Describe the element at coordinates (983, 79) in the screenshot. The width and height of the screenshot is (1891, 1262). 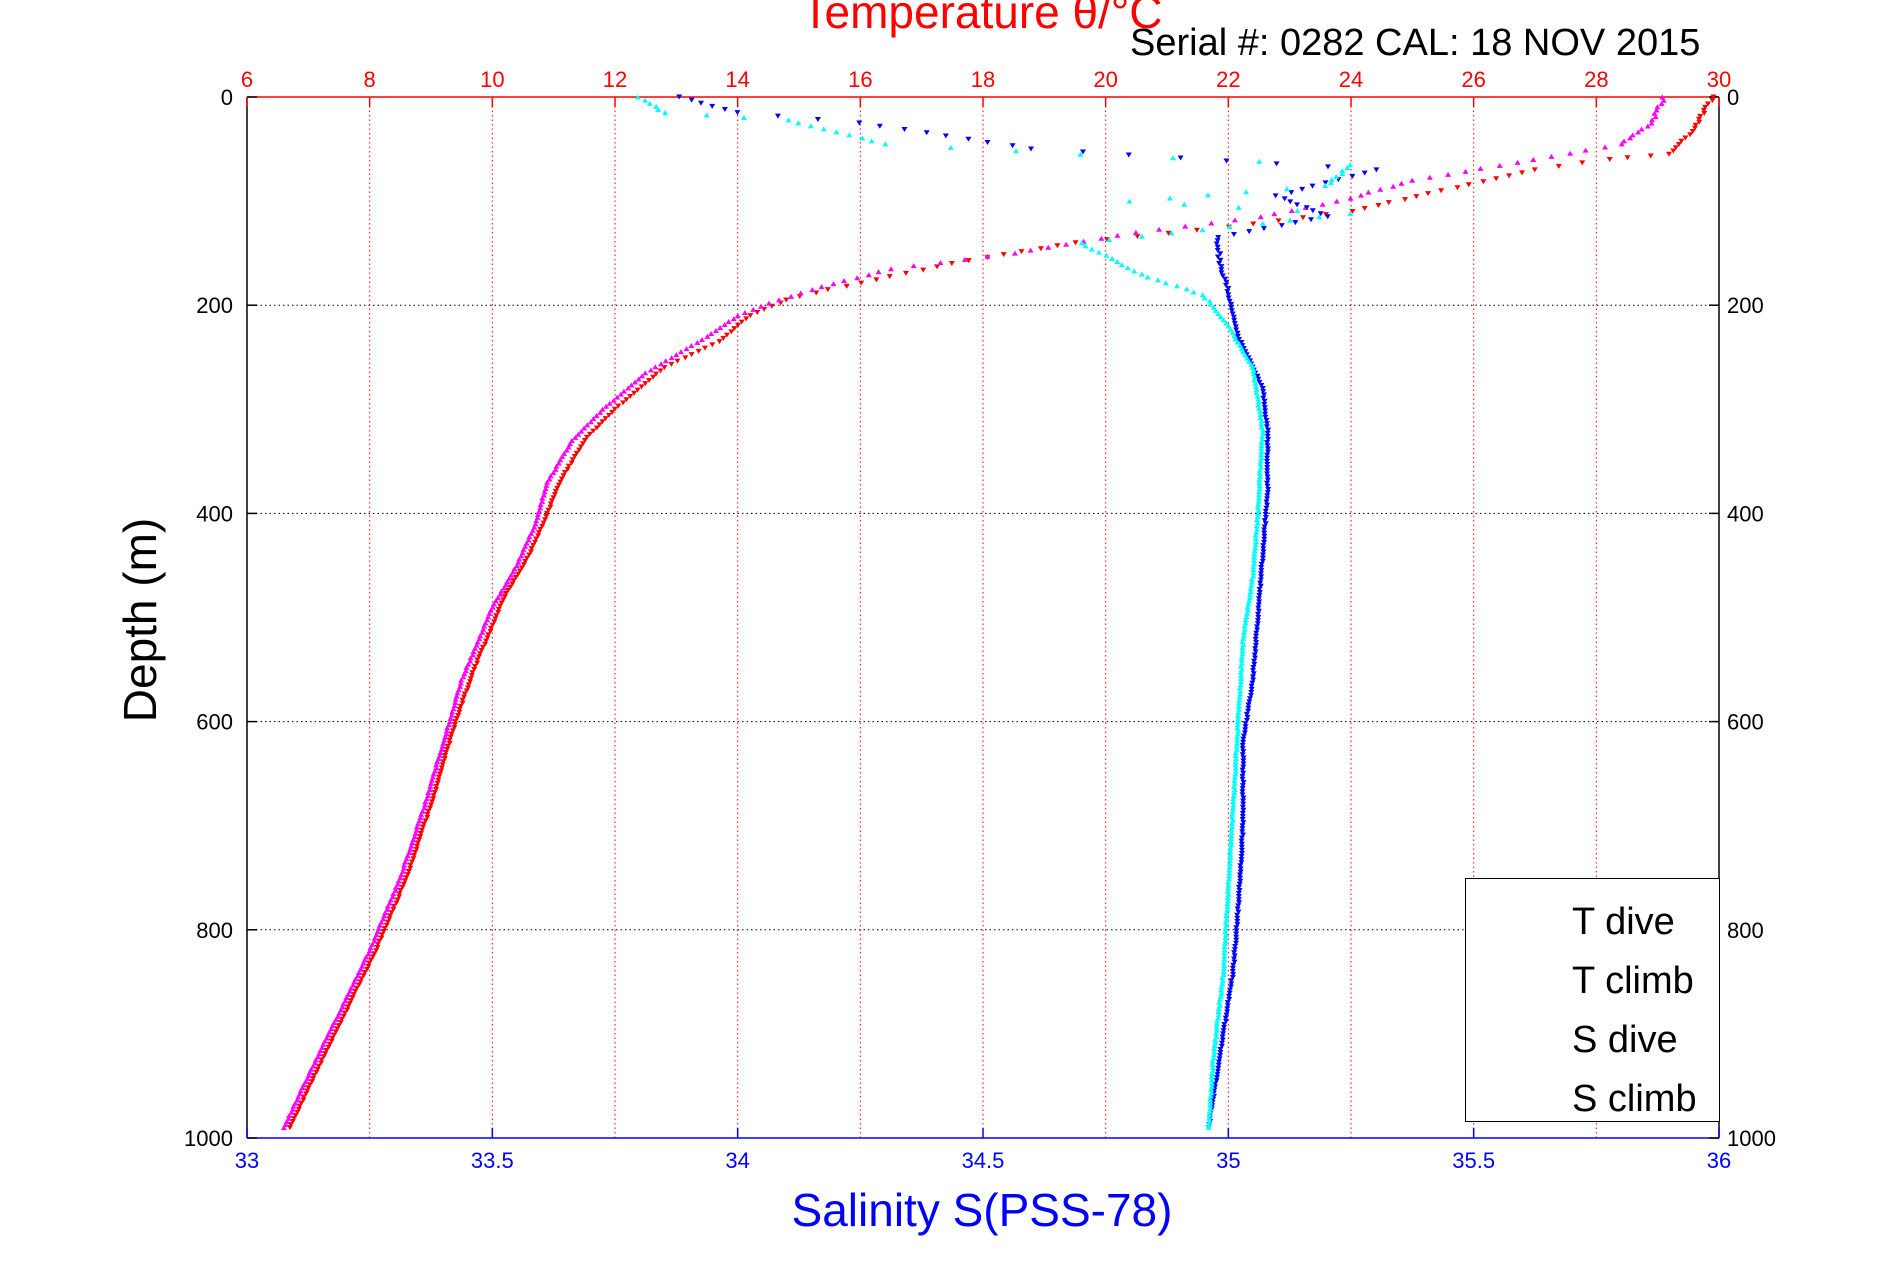
I see `temperature-tick-label: 18` at that location.